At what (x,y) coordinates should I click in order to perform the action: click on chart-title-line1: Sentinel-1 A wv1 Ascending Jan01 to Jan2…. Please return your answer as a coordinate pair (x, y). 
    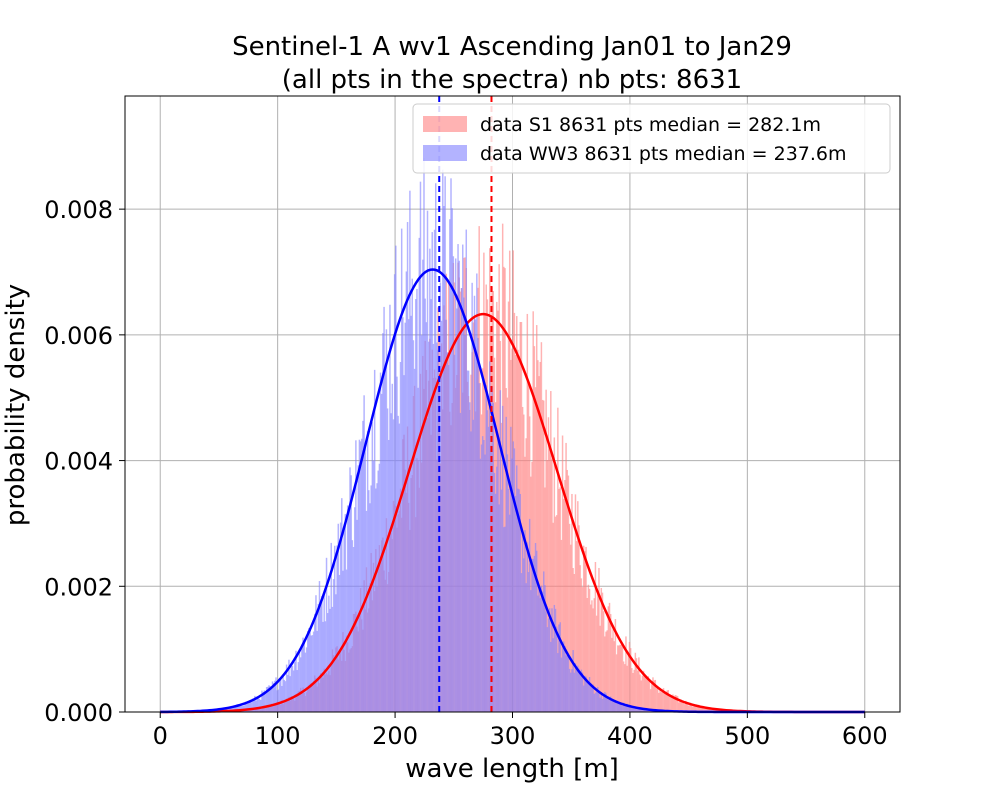
    Looking at the image, I should click on (512, 47).